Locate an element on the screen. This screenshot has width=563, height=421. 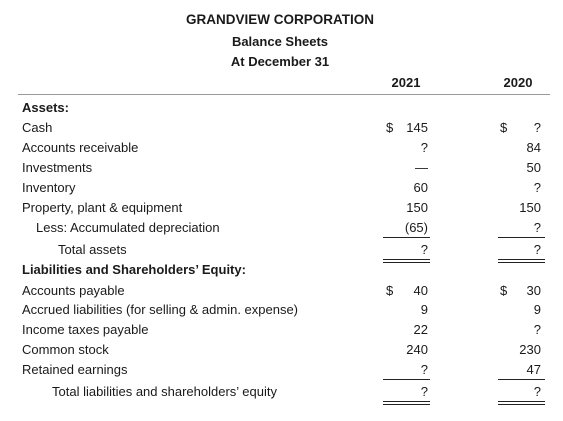
value-2020: 9 is located at coordinates (537, 309).